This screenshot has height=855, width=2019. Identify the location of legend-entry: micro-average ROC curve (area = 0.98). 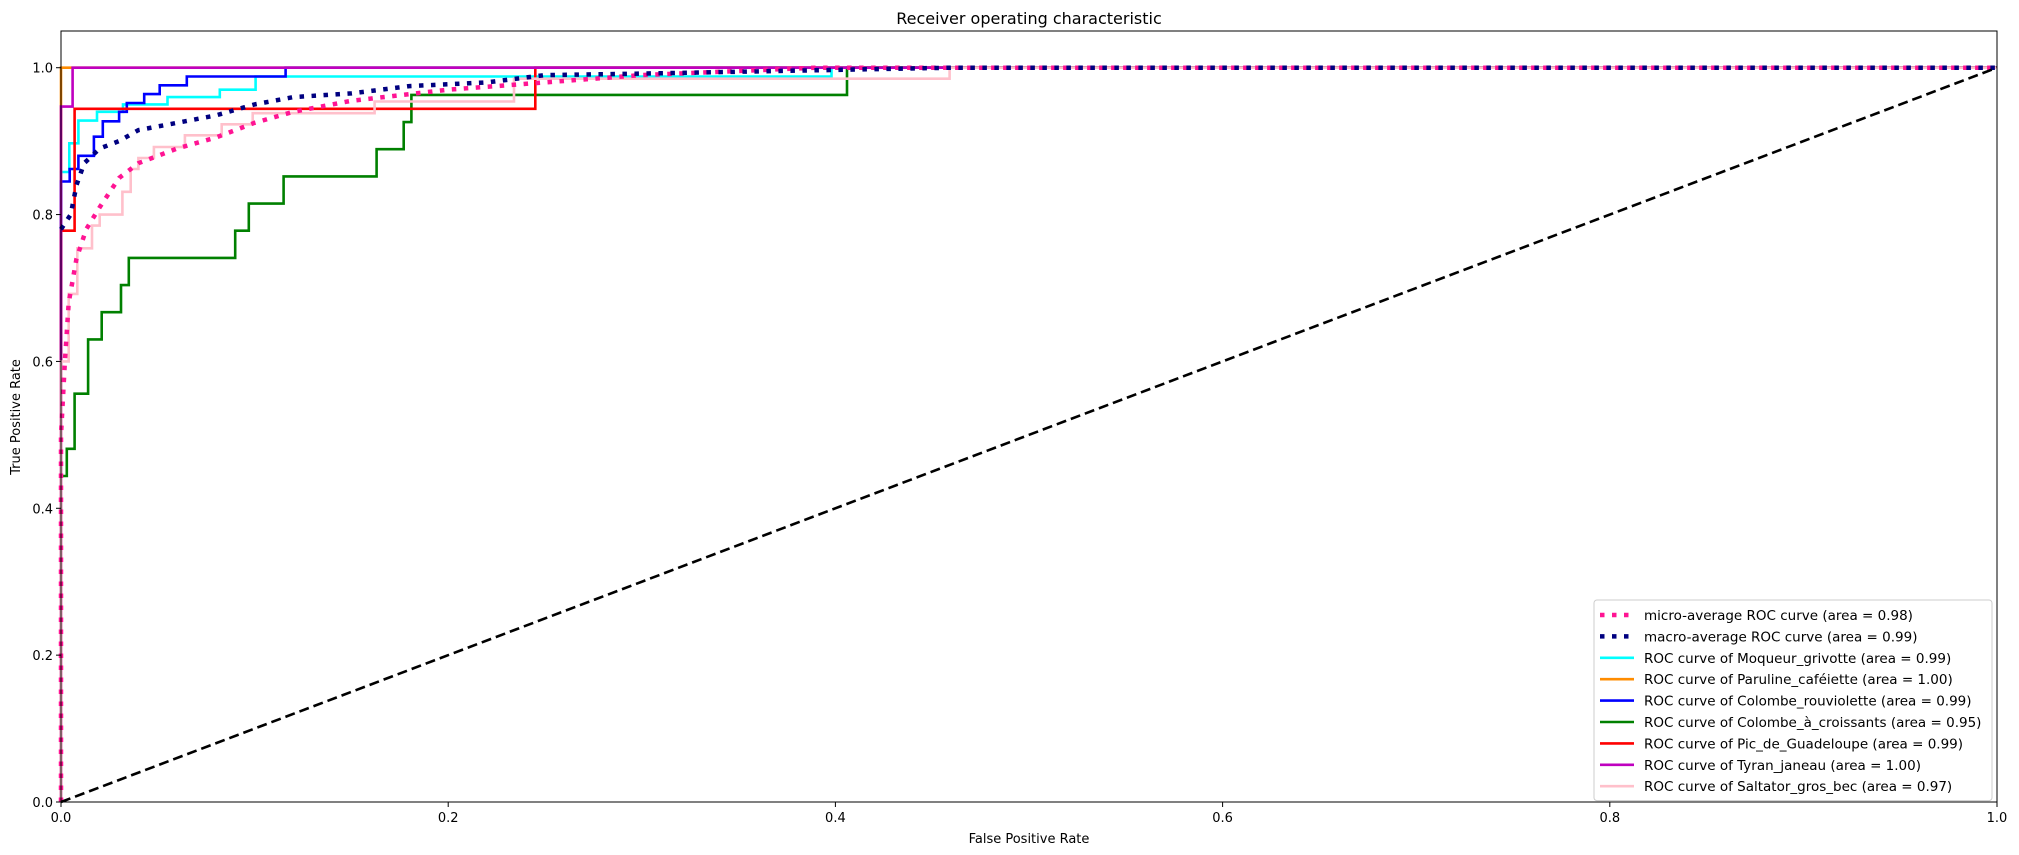
(1778, 616).